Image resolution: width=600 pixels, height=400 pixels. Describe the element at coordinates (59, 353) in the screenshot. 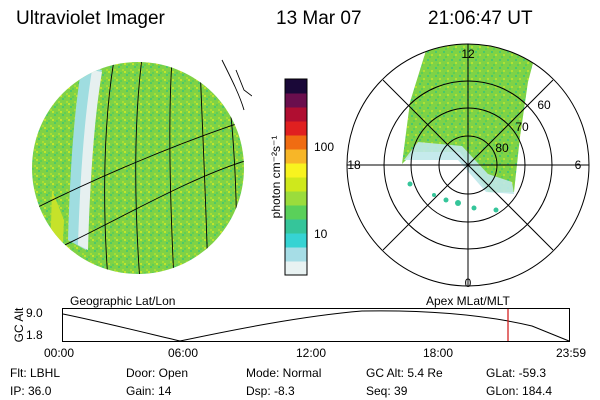

I see `altitude-xtick-0: 00:00` at that location.